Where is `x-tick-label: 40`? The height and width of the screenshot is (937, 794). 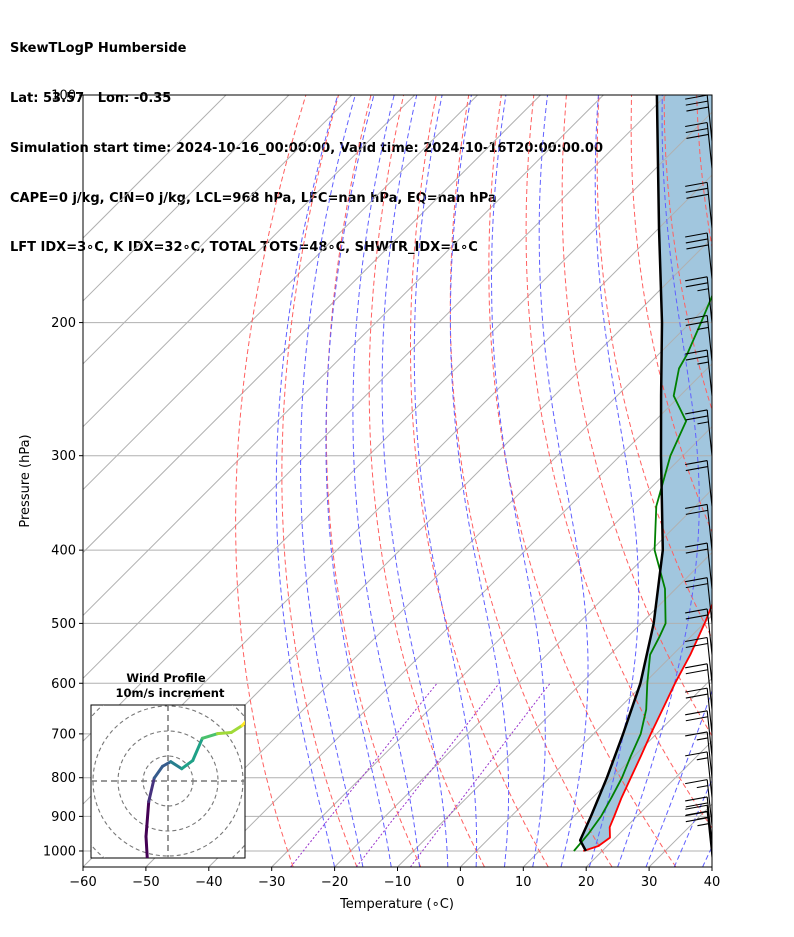
x-tick-label: 40 is located at coordinates (712, 882).